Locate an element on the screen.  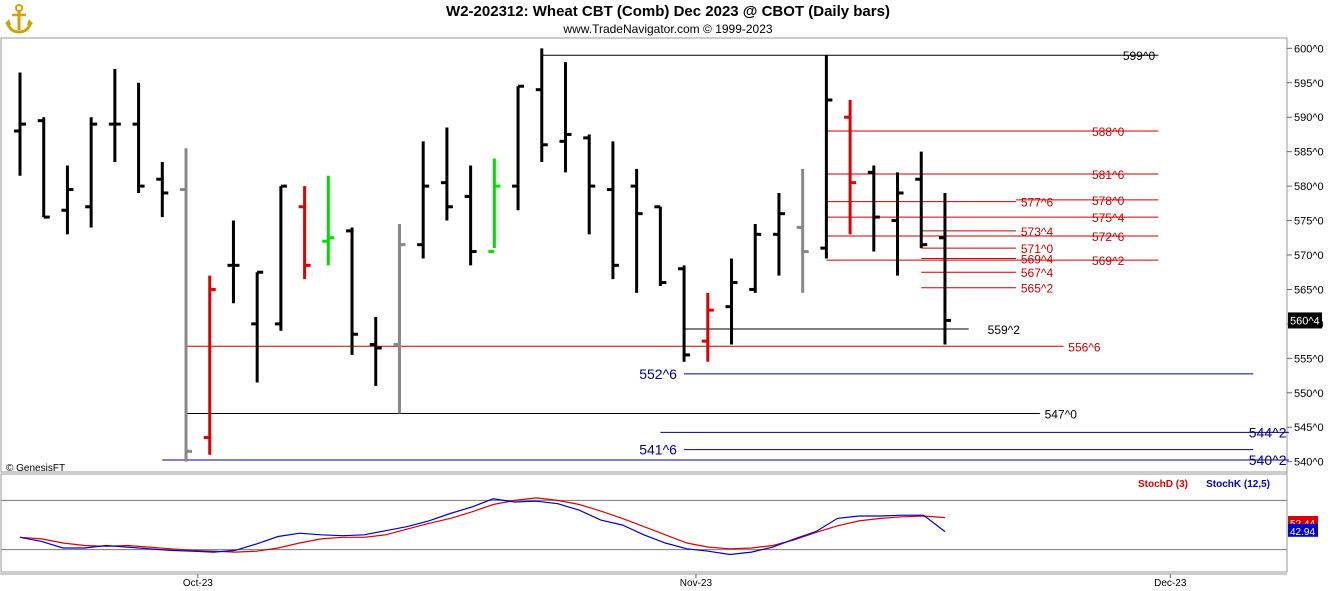
level-label: 588^0 is located at coordinates (1108, 132).